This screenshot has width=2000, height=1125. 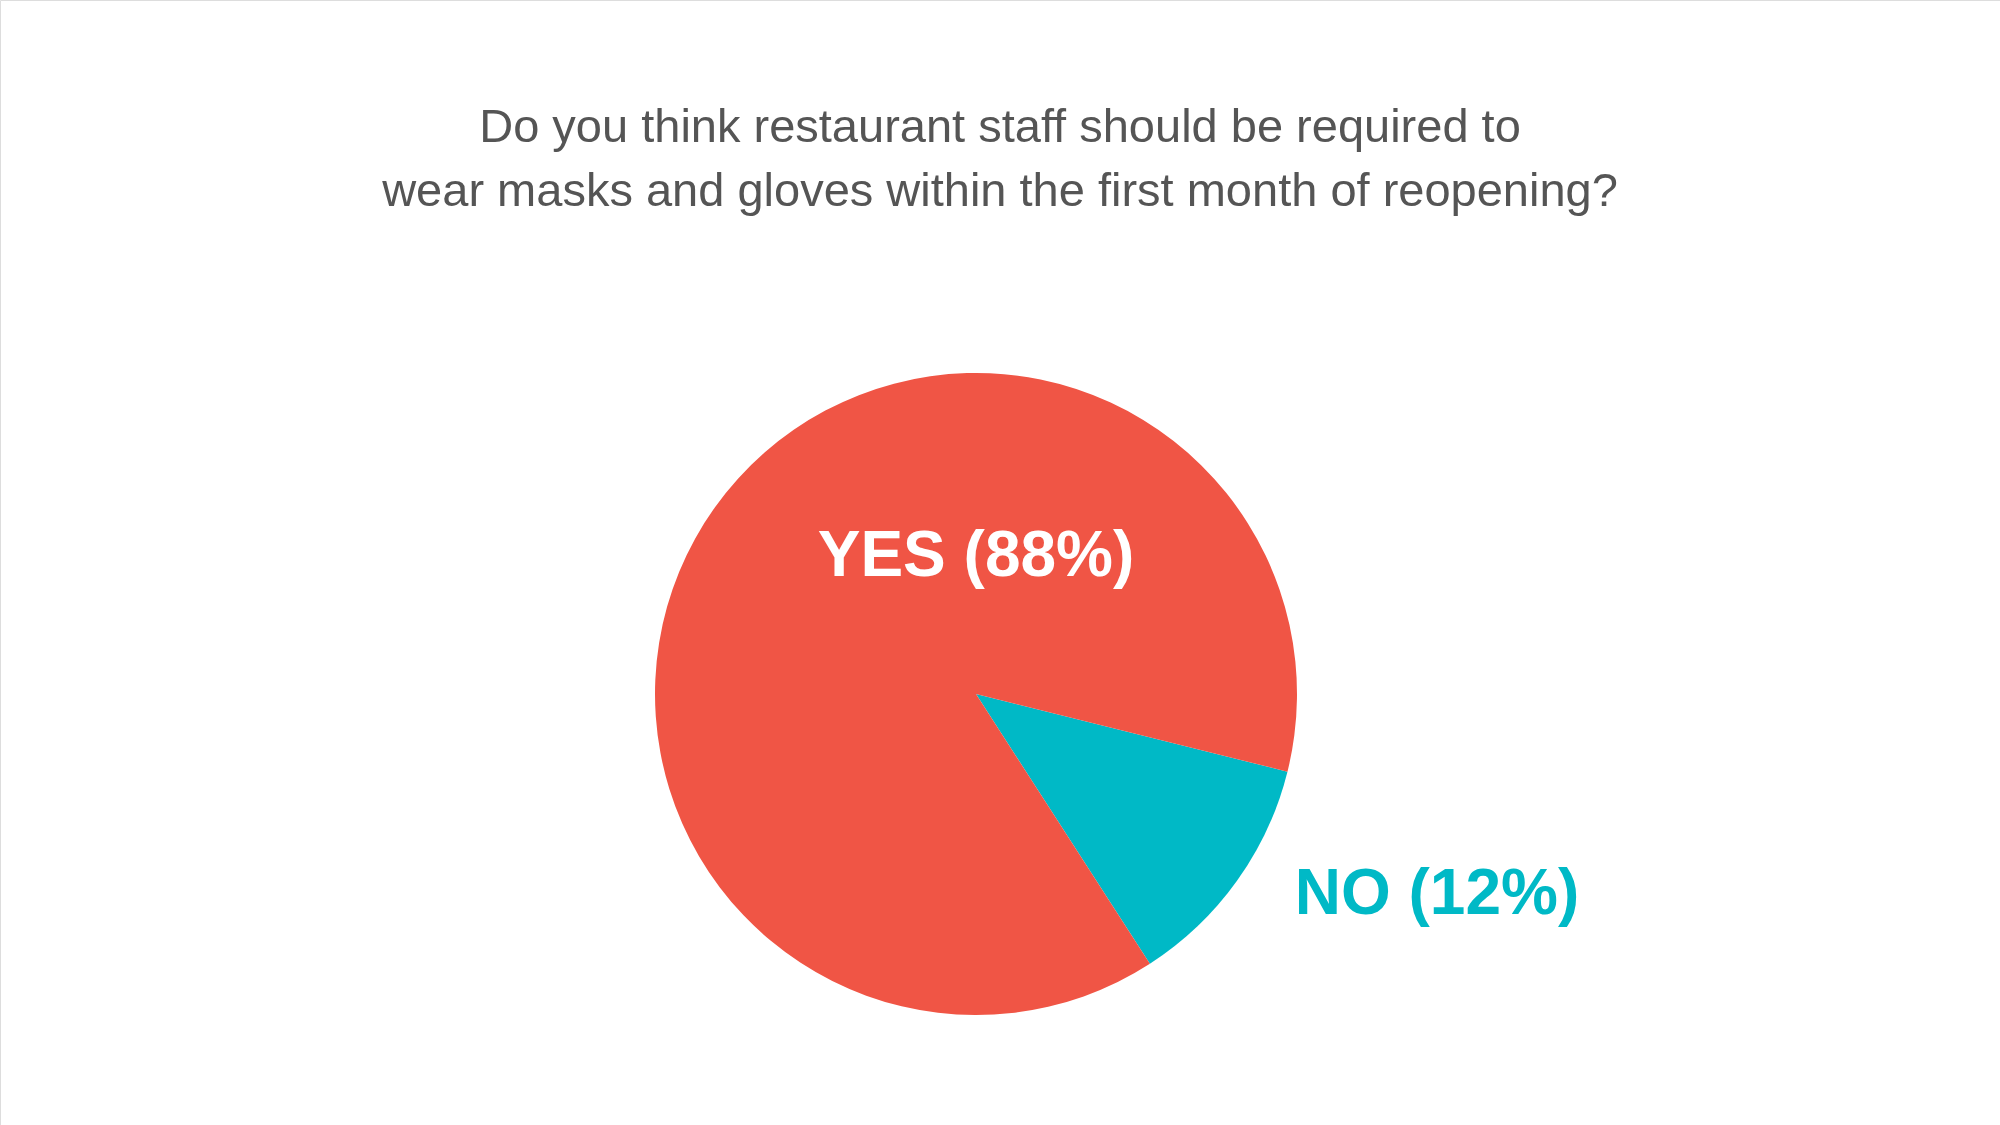 What do you see at coordinates (999, 157) in the screenshot?
I see `chart-title: Do you think restaurant staff should be required to wear masks and gloves within the first month of reopening?` at bounding box center [999, 157].